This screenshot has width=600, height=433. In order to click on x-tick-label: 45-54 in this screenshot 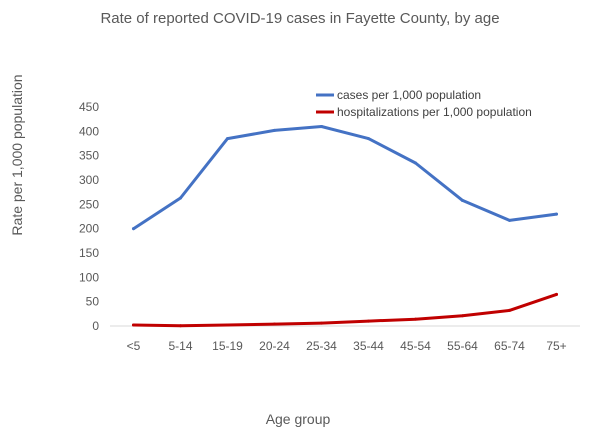, I will do `click(415, 346)`.